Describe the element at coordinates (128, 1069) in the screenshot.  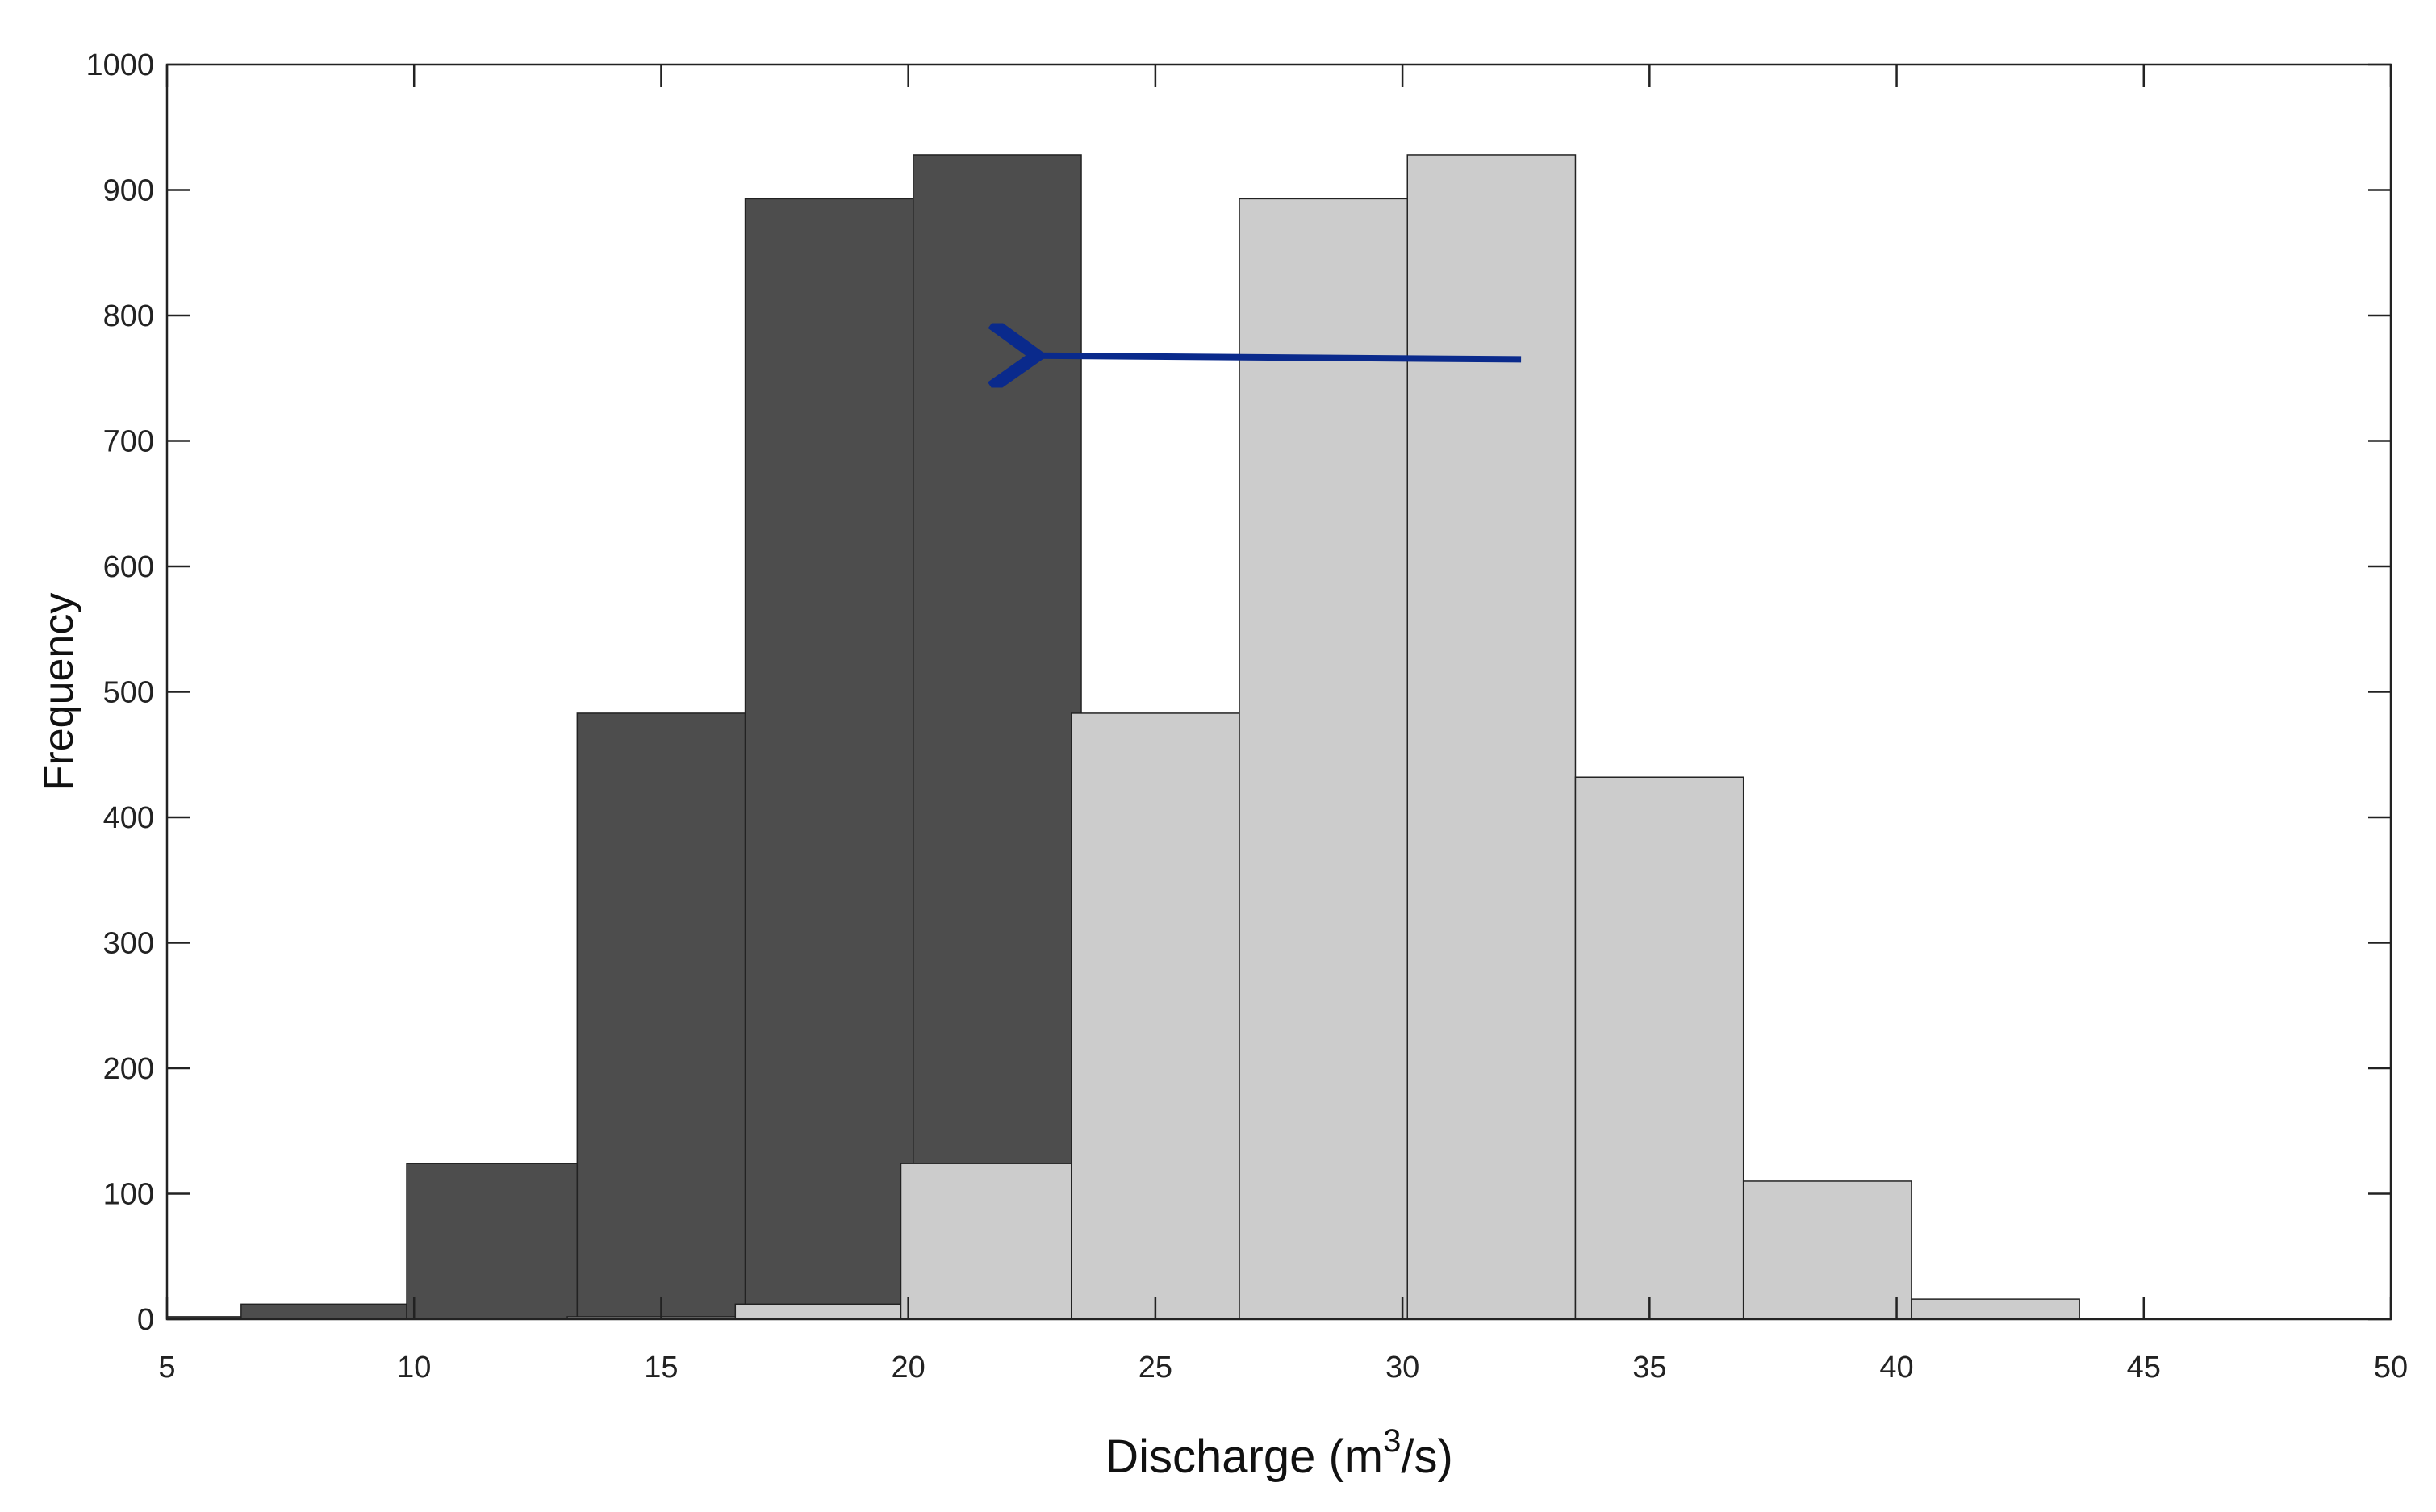
I see `y-tick-label: 200` at that location.